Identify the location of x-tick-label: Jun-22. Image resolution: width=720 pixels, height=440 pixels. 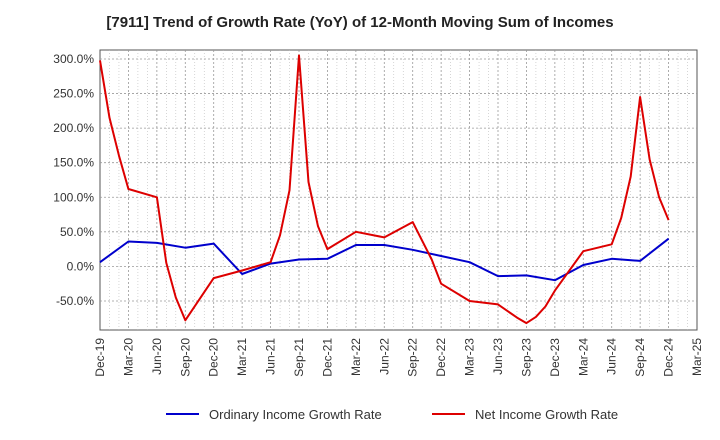
(384, 356).